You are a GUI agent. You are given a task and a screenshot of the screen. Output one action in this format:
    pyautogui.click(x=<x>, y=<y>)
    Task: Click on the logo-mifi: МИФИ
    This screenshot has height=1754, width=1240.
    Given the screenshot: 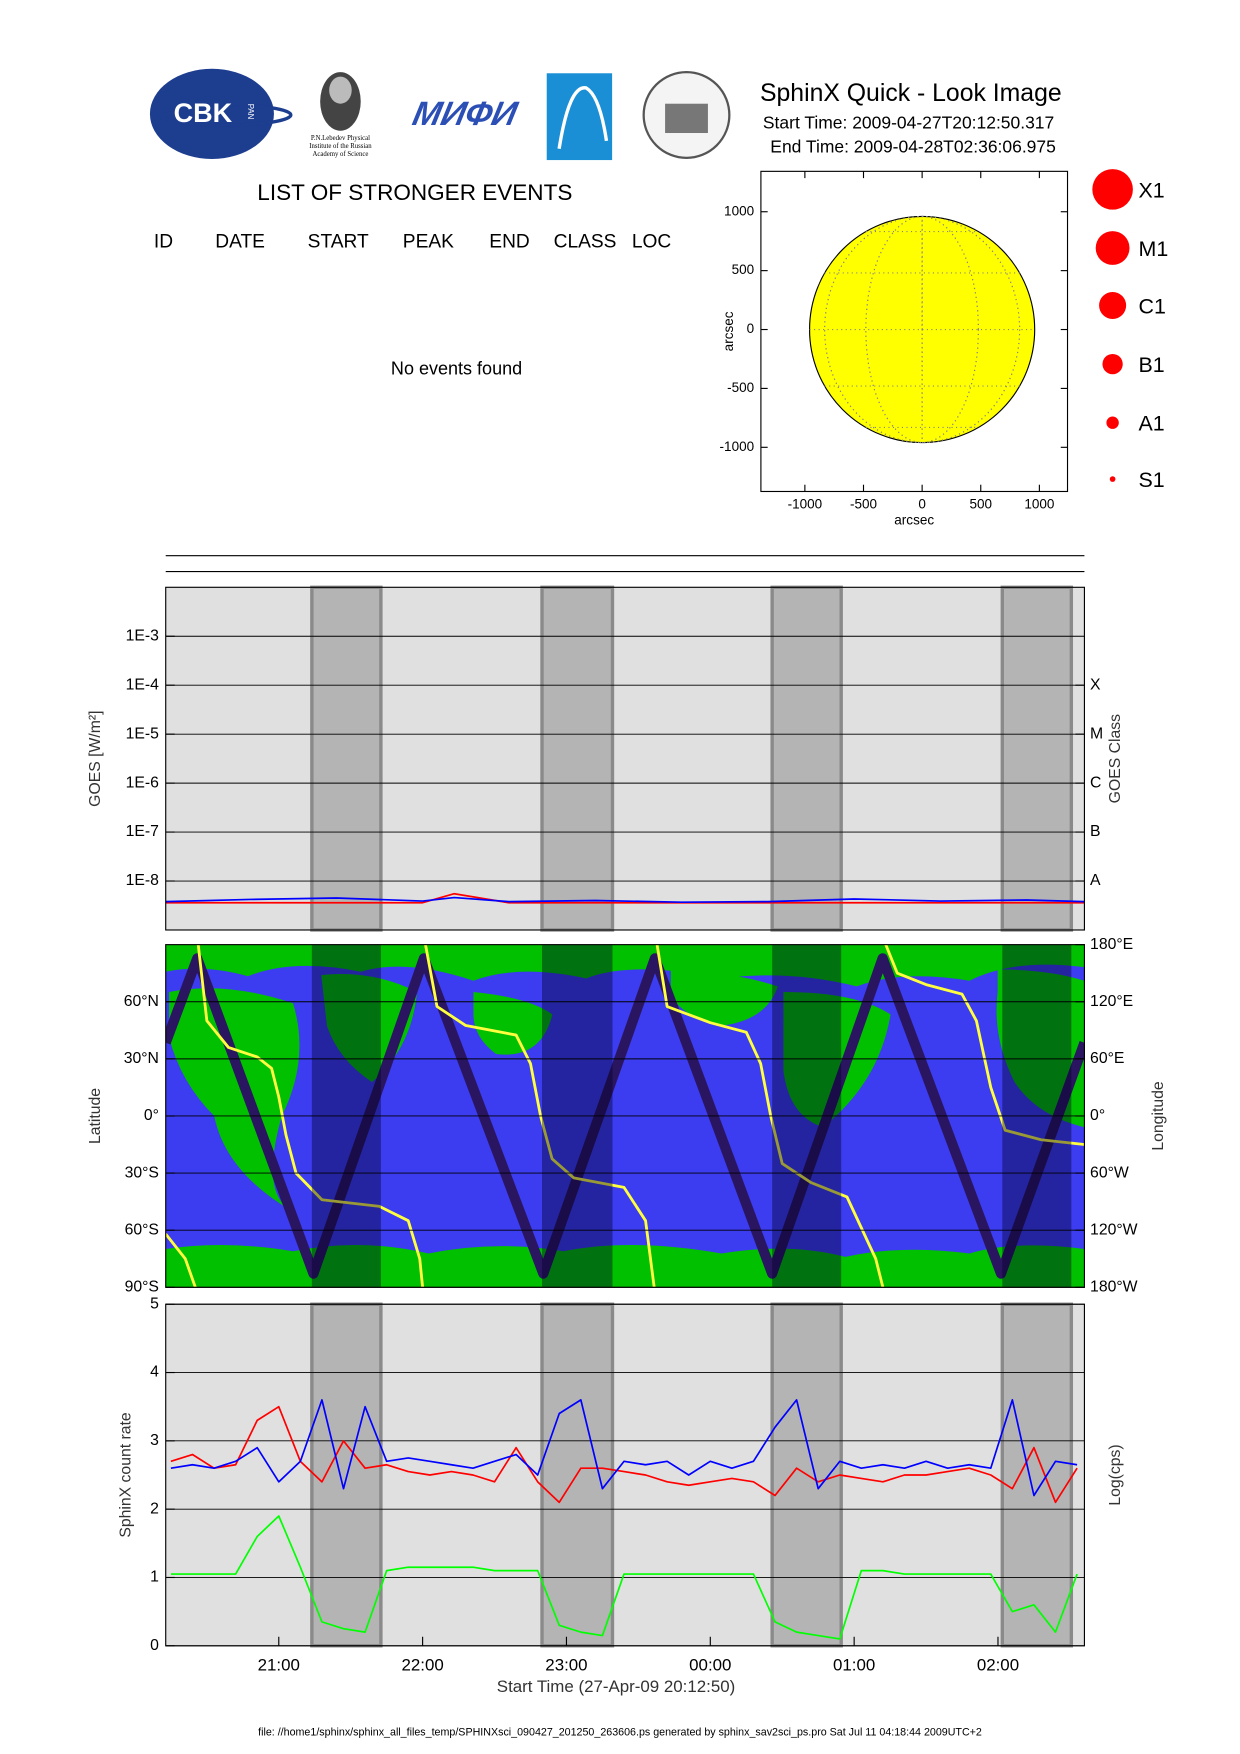 What is the action you would take?
    pyautogui.click(x=465, y=114)
    